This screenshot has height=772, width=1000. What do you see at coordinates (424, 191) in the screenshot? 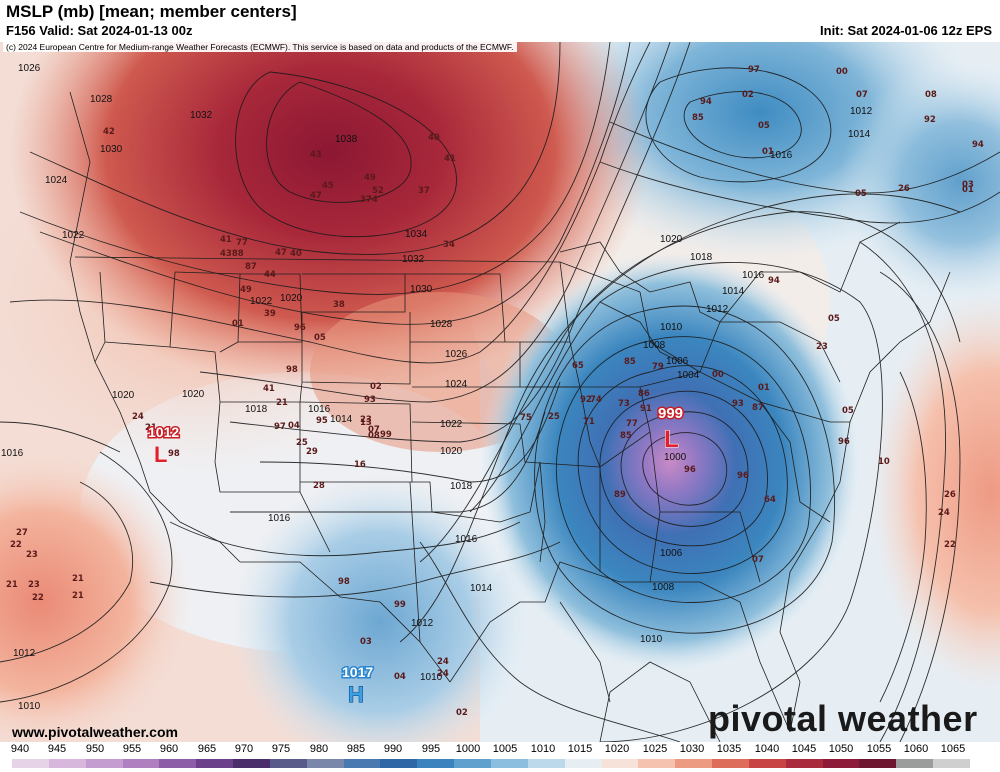
I see `member-label: 37` at bounding box center [424, 191].